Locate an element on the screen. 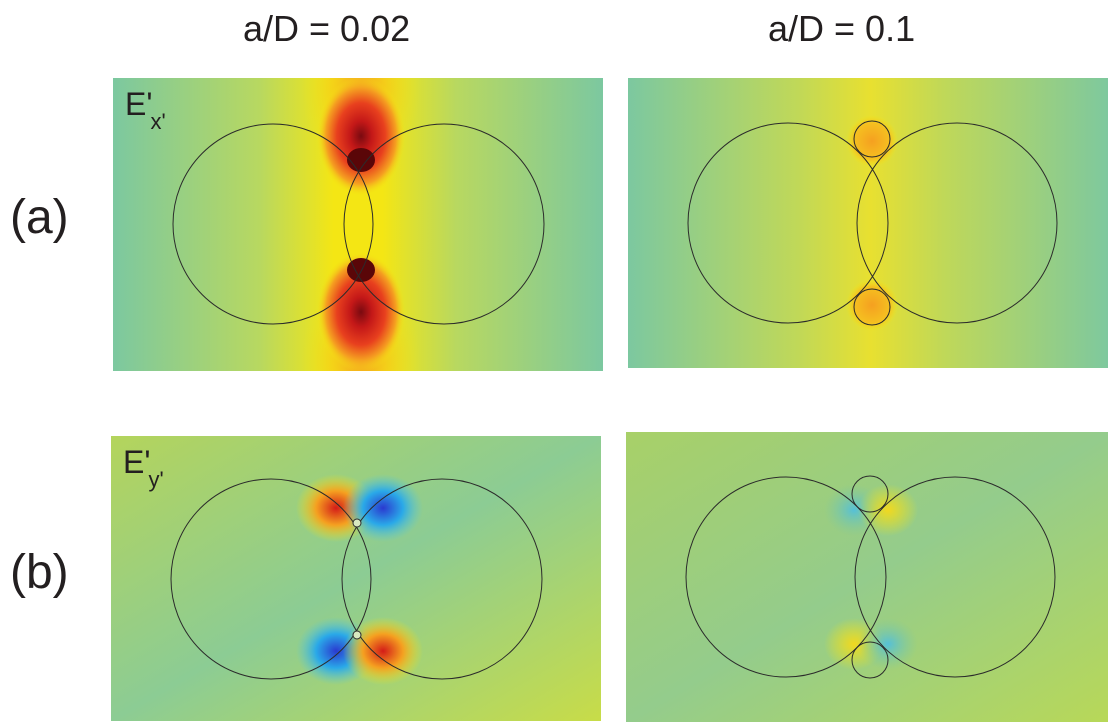 The height and width of the screenshot is (722, 1108). column-title-ad-0.1: a/D = 0.1 is located at coordinates (842, 28).